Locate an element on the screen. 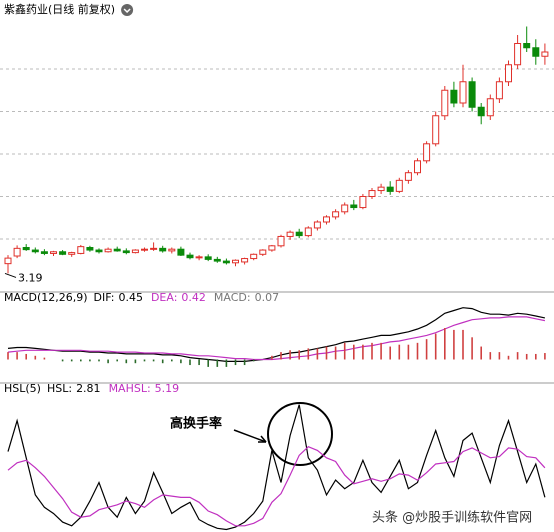 The height and width of the screenshot is (532, 554). dropdown-icon is located at coordinates (127, 10).